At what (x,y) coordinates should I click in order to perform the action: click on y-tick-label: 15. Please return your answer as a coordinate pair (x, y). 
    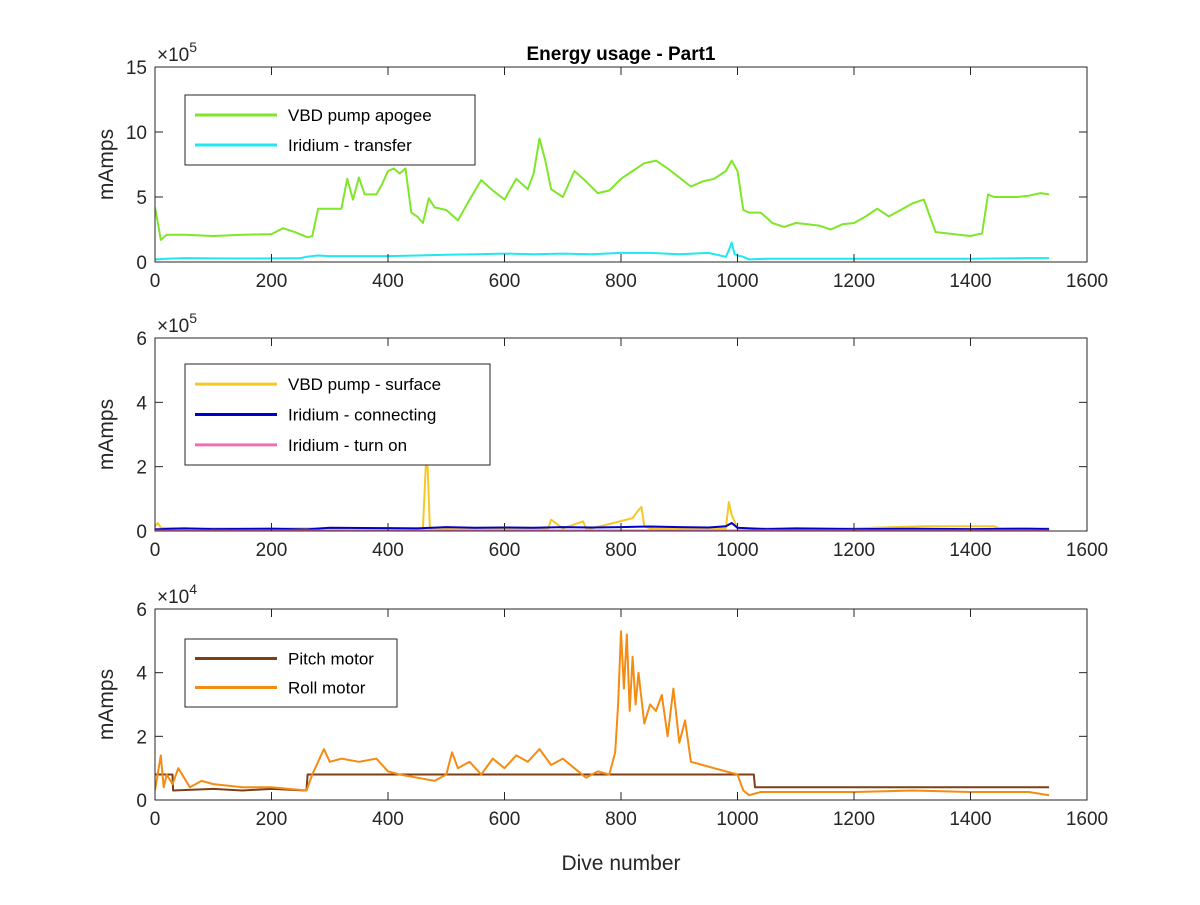
    Looking at the image, I should click on (136, 68).